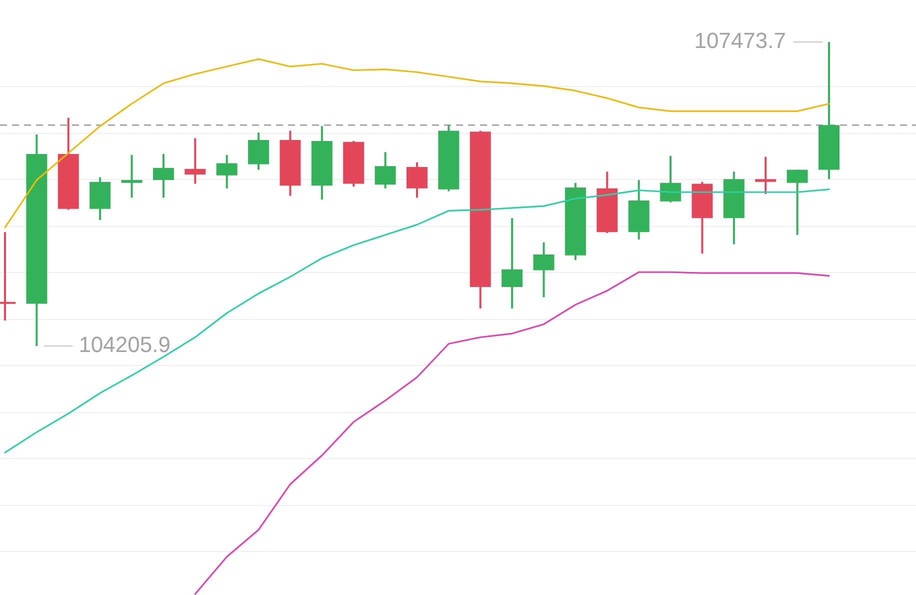  Describe the element at coordinates (740, 41) in the screenshot. I see `annotation: 107473.7` at that location.